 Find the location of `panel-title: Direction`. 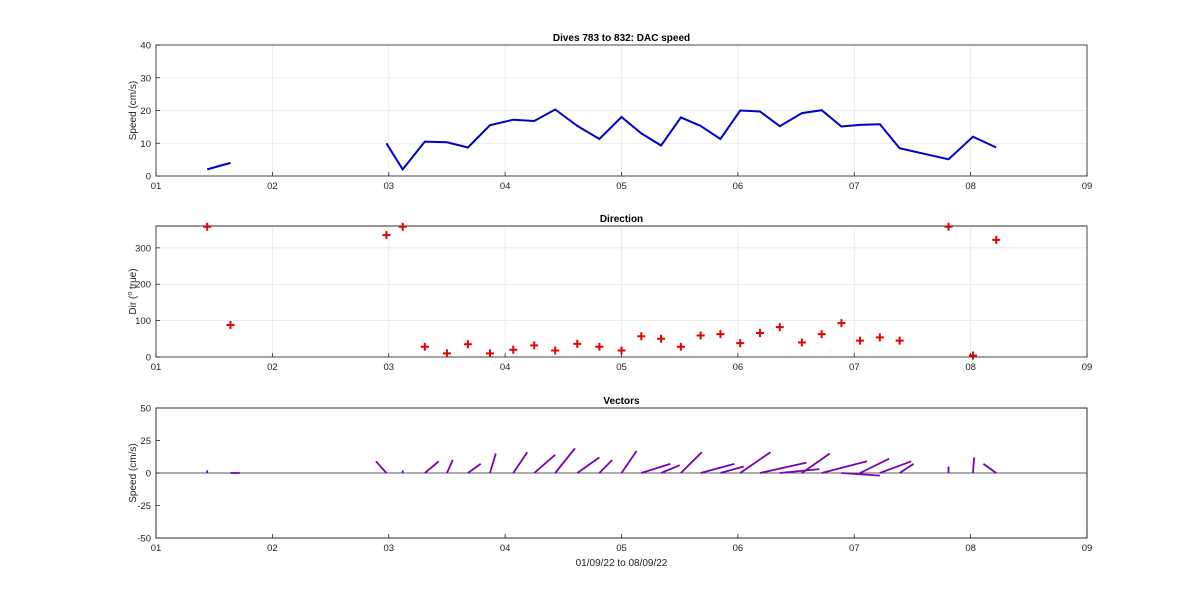

panel-title: Direction is located at coordinates (621, 219).